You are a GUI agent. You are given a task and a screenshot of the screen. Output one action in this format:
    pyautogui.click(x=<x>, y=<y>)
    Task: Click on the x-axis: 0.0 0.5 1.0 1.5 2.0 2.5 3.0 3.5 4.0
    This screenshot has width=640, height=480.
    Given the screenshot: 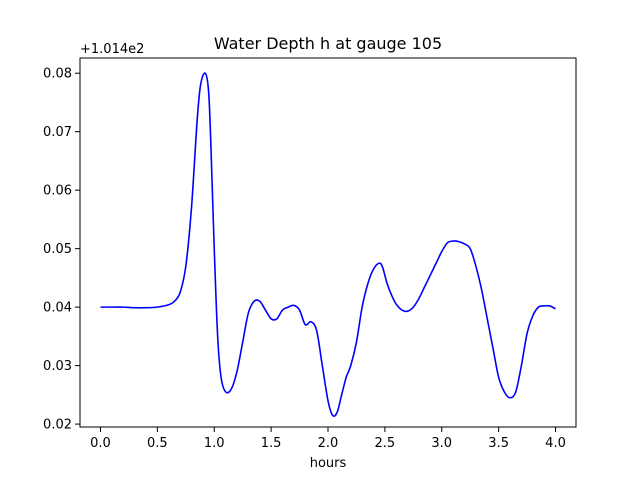 What is the action you would take?
    pyautogui.click(x=328, y=439)
    